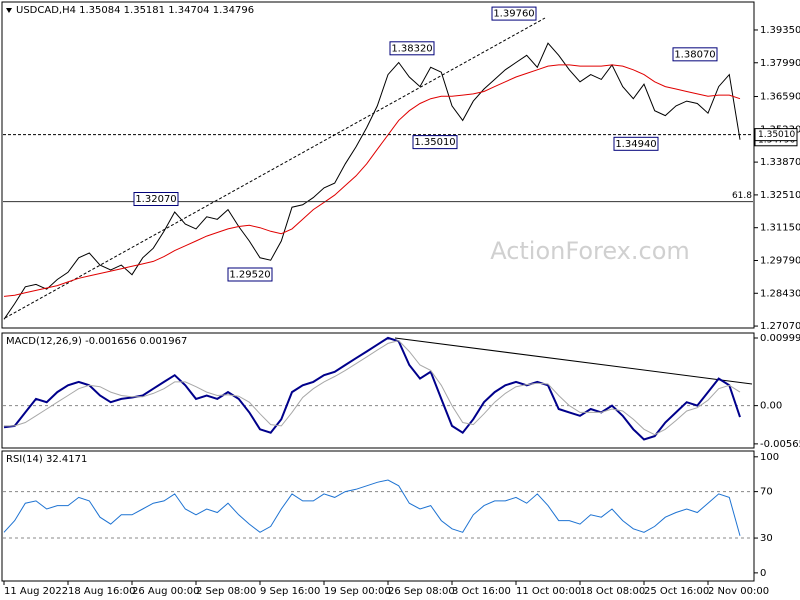 This screenshot has width=800, height=600. What do you see at coordinates (769, 457) in the screenshot?
I see `y-tick-label: 100` at bounding box center [769, 457].